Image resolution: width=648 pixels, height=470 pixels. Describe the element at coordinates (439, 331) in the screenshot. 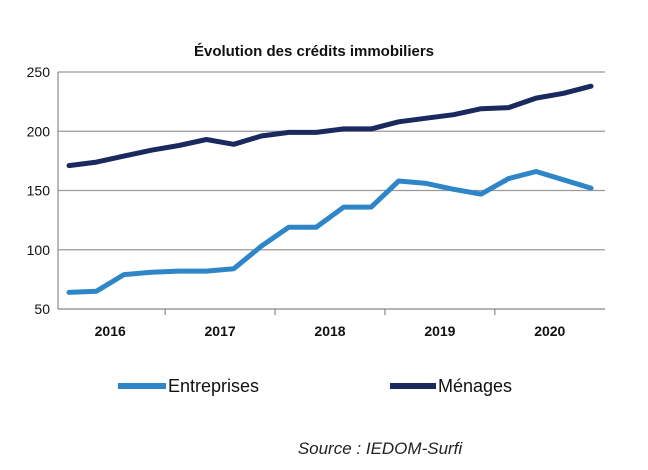

I see `x-tick-label: 2019` at that location.